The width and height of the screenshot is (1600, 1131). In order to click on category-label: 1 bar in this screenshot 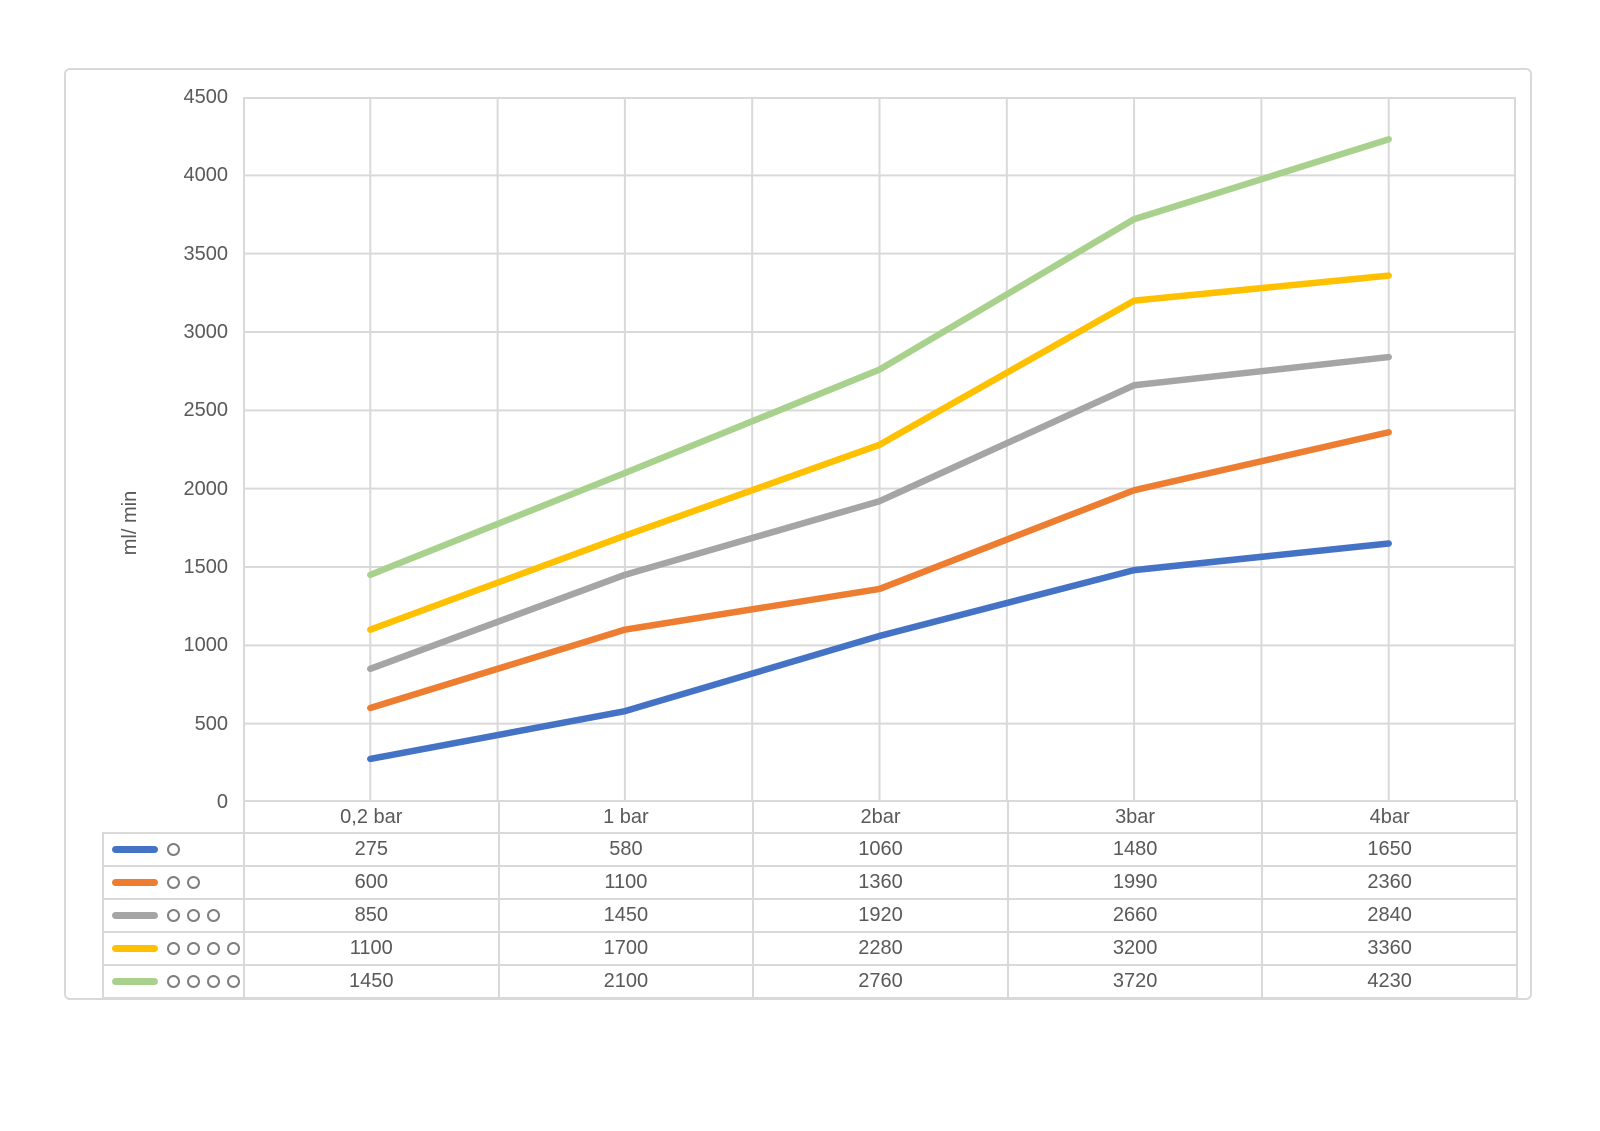, I will do `click(626, 817)`.